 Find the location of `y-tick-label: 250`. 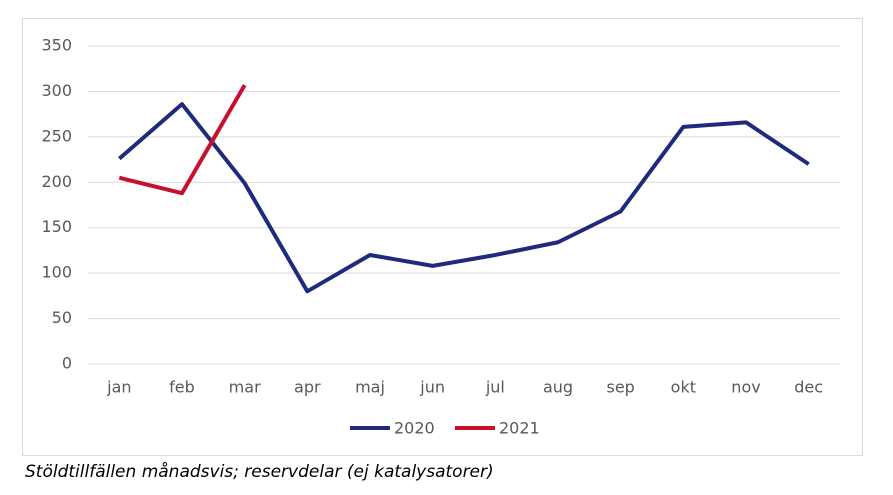

y-tick-label: 250 is located at coordinates (56, 135).